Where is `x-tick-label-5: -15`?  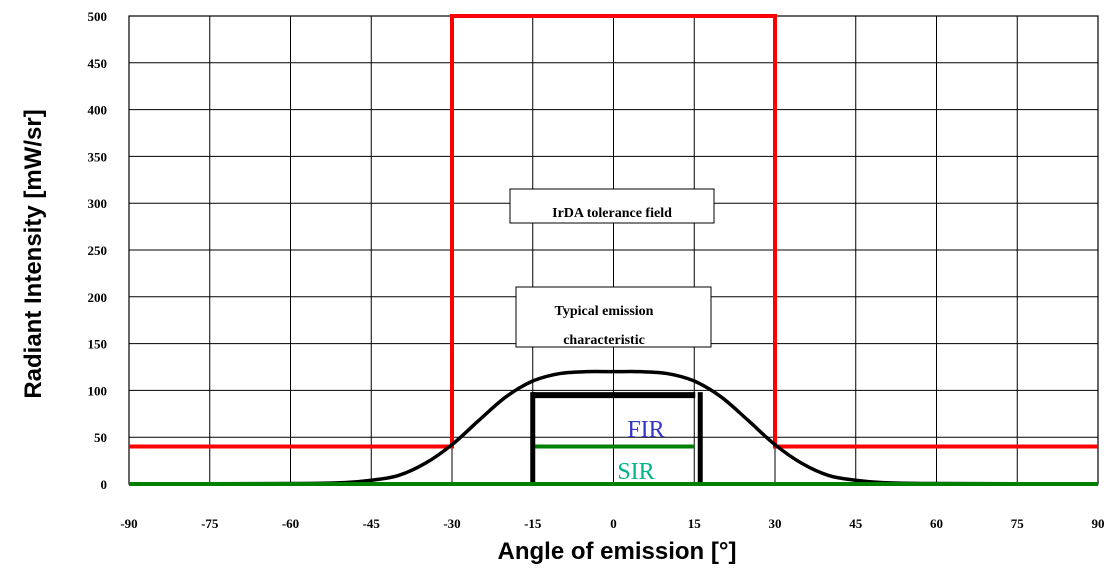 x-tick-label-5: -15 is located at coordinates (533, 523).